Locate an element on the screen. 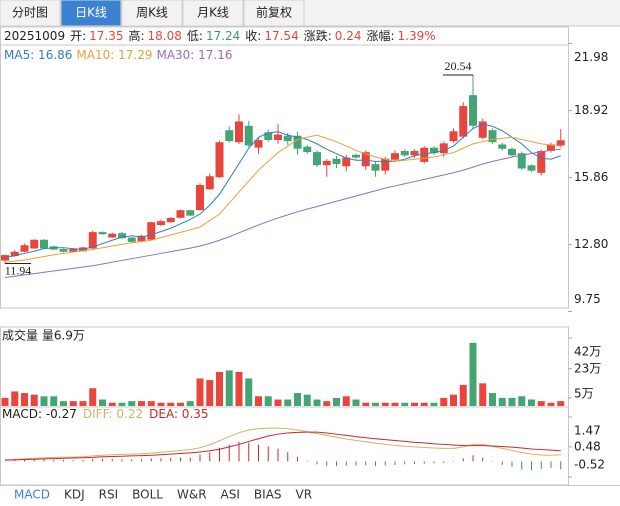 This screenshot has width=620, height=506. y-tick-label: 12.80 is located at coordinates (591, 244).